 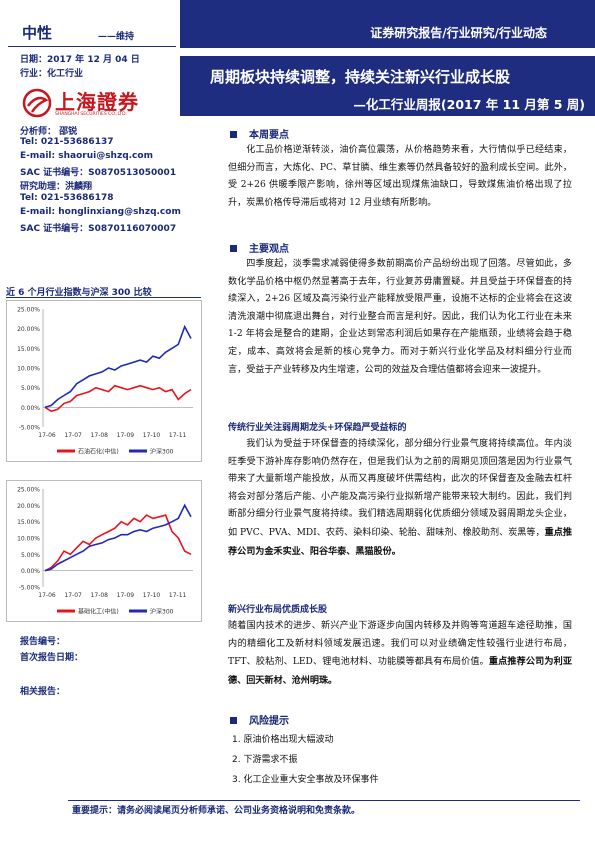 I want to click on risk-item: 1. 原油价格出现大幅波动, so click(x=283, y=740).